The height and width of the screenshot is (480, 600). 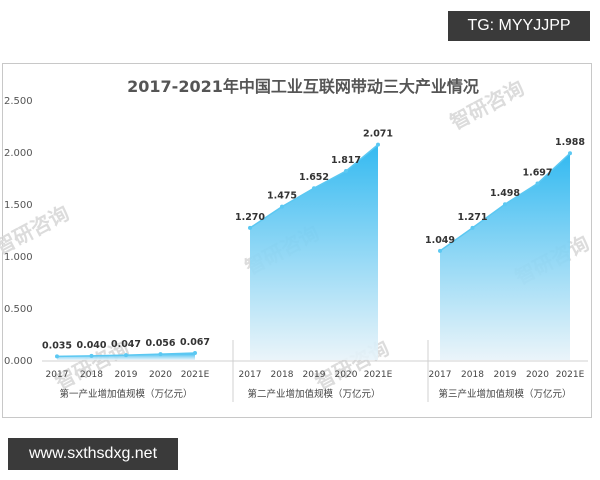 I want to click on tg-badge: TG: MYYJJPP, so click(x=519, y=26).